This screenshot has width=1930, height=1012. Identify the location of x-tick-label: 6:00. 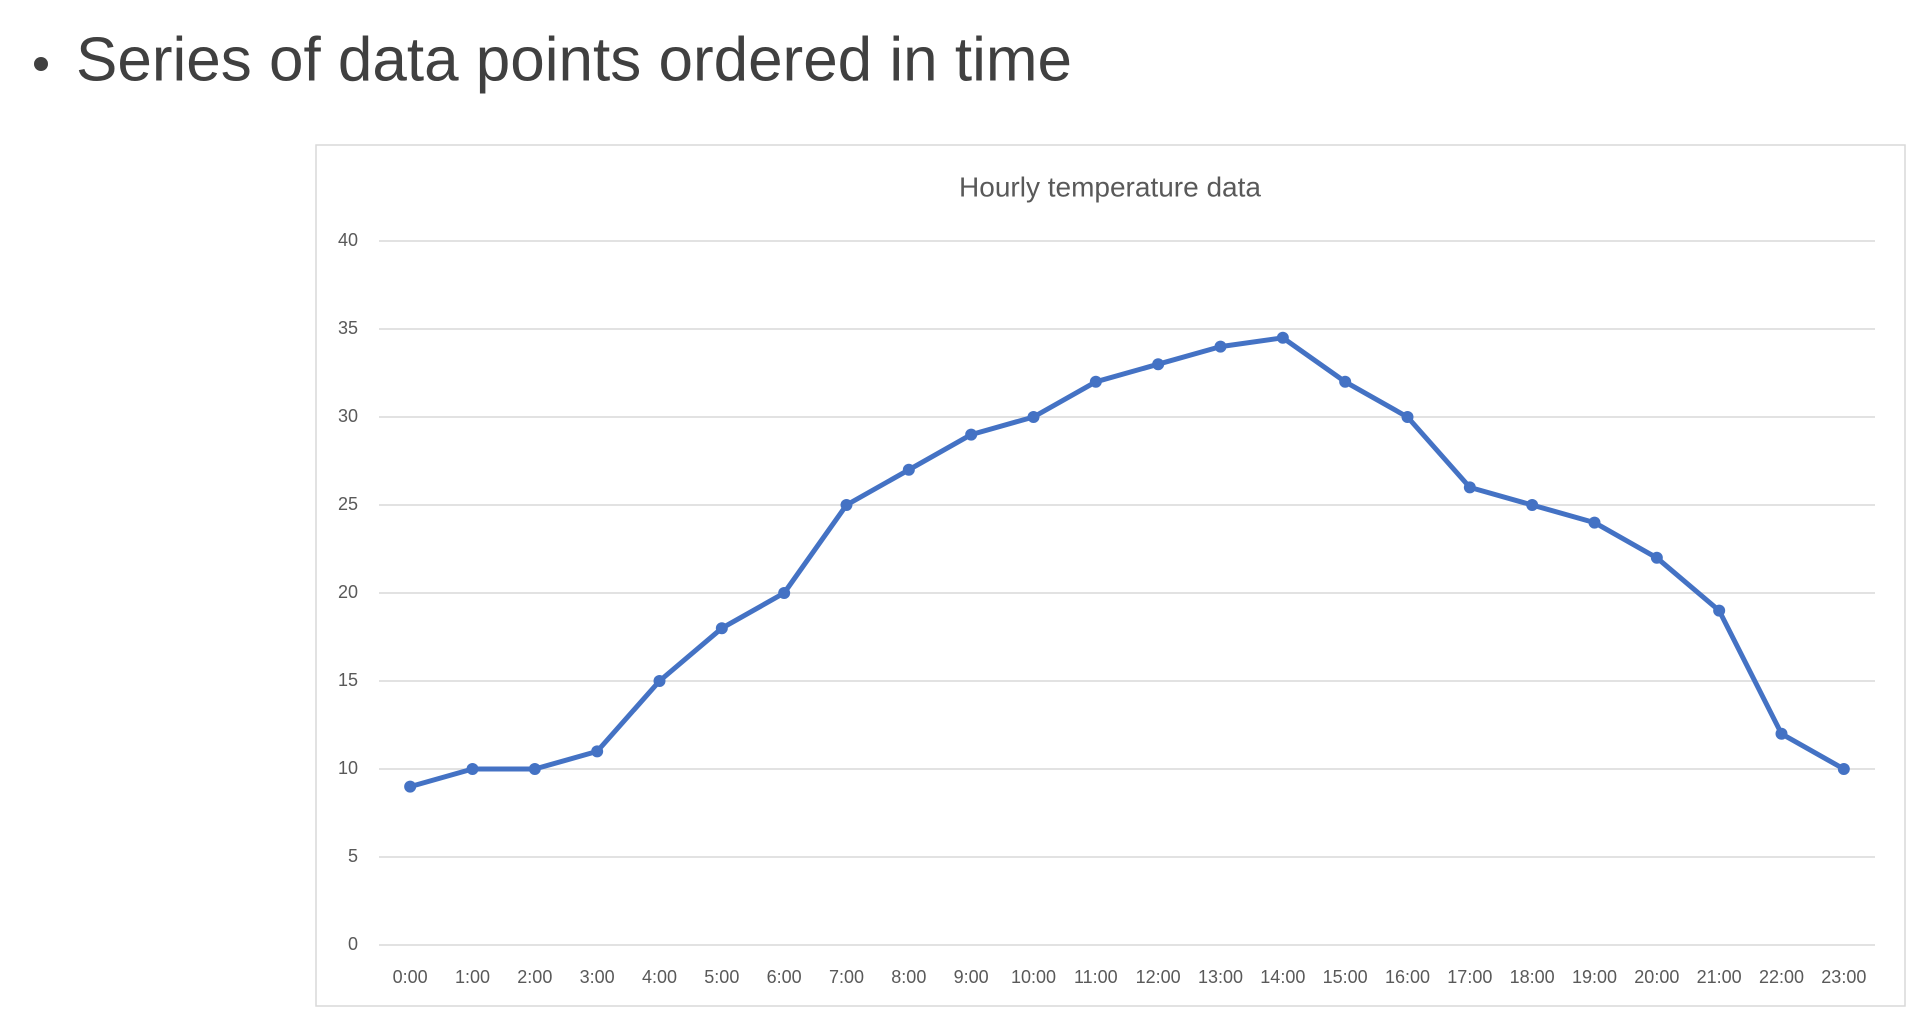
(784, 977).